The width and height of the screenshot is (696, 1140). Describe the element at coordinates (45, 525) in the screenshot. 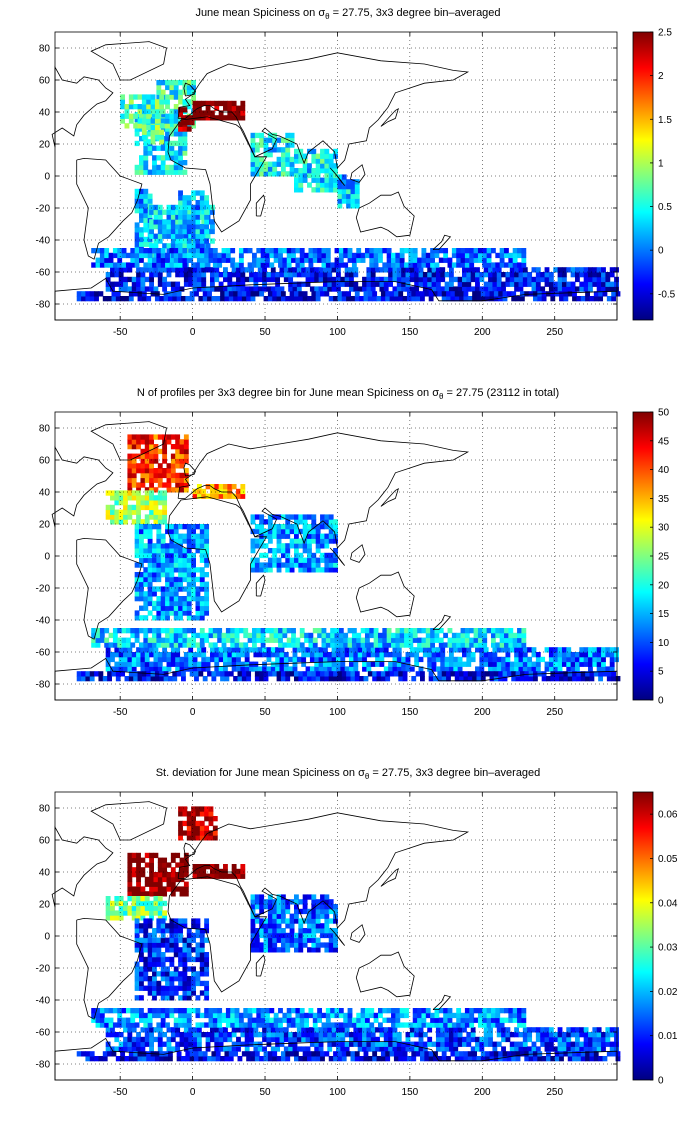

I see `y-tick-label: 20` at that location.